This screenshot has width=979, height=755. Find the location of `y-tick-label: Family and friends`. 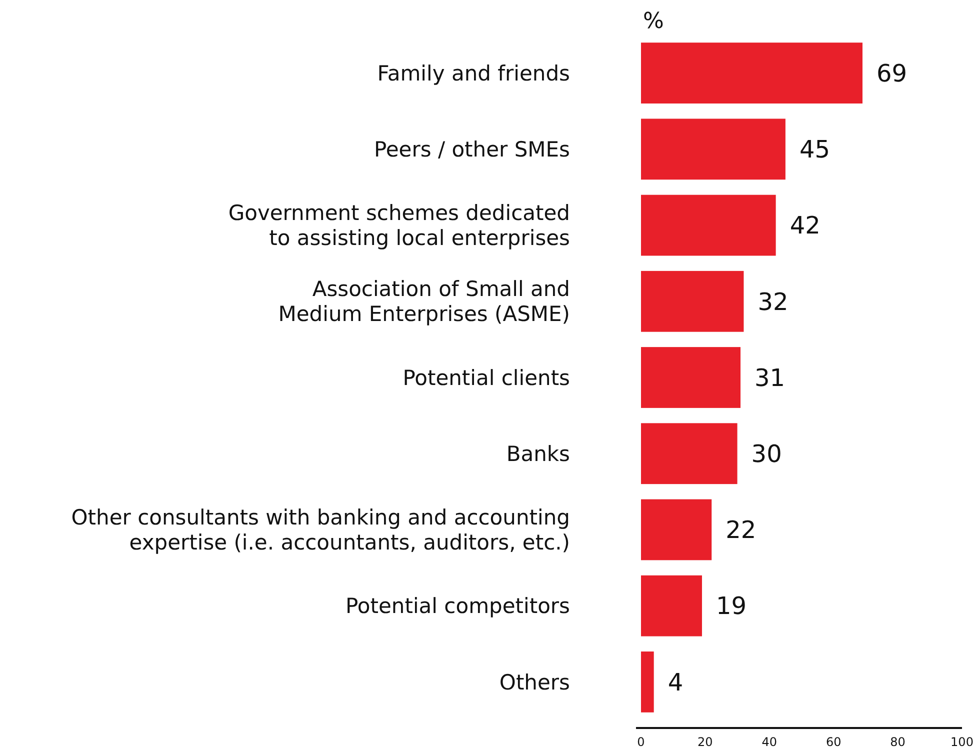

y-tick-label: Family and friends is located at coordinates (473, 73).